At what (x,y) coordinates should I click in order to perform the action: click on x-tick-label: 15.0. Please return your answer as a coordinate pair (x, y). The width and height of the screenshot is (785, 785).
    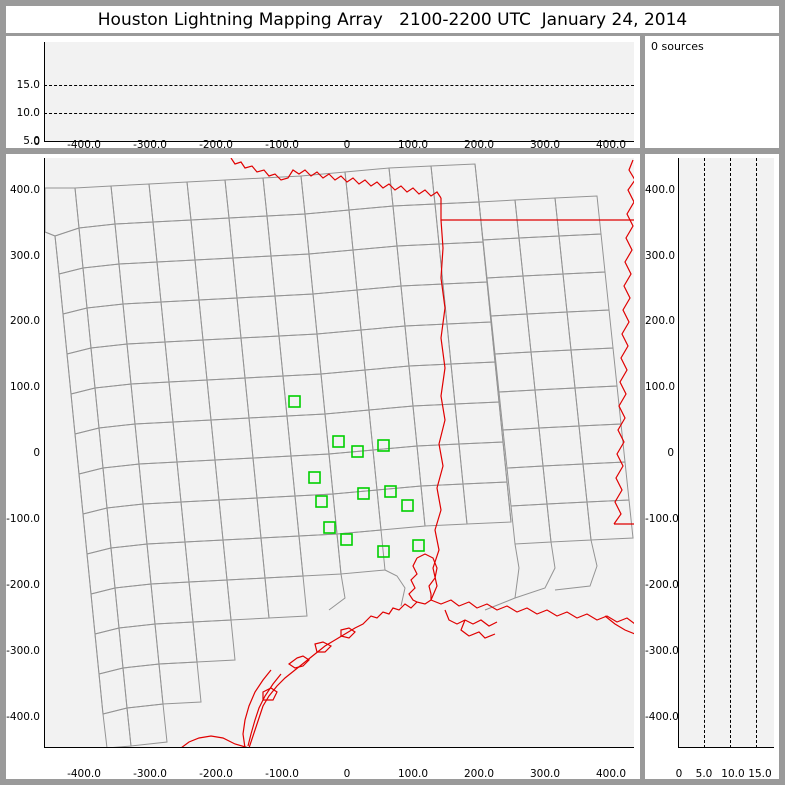
    Looking at the image, I should click on (760, 774).